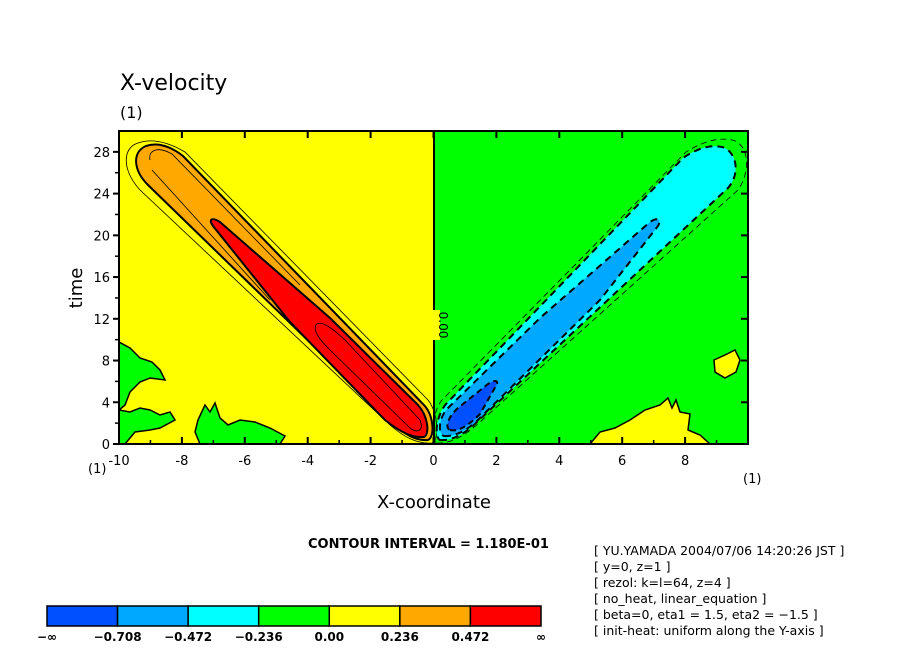 This screenshot has width=904, height=654. What do you see at coordinates (307, 461) in the screenshot?
I see `x-tick-label: -4` at bounding box center [307, 461].